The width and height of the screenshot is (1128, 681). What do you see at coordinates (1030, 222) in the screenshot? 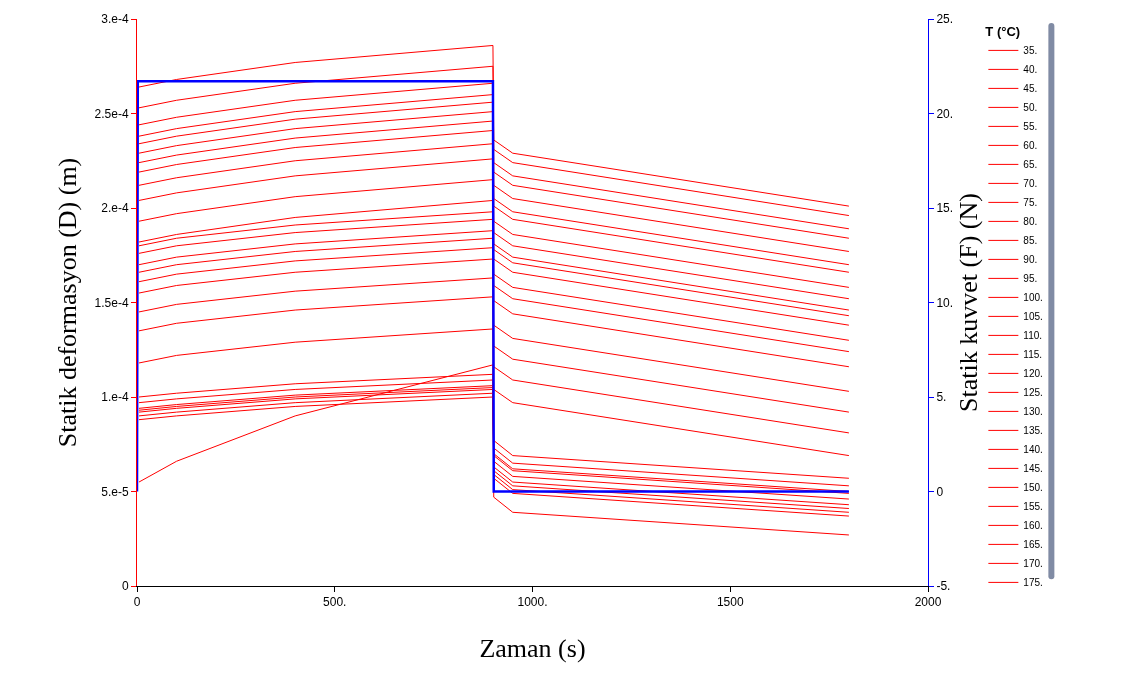
I see `legend-label: 80.` at bounding box center [1030, 222].